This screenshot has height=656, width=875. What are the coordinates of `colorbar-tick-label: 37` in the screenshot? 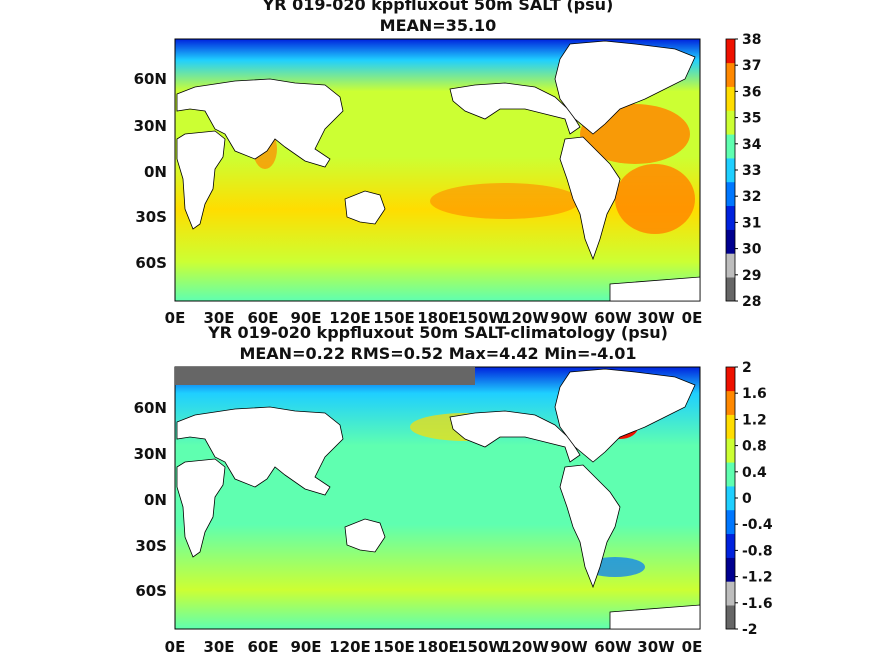 It's located at (751, 66).